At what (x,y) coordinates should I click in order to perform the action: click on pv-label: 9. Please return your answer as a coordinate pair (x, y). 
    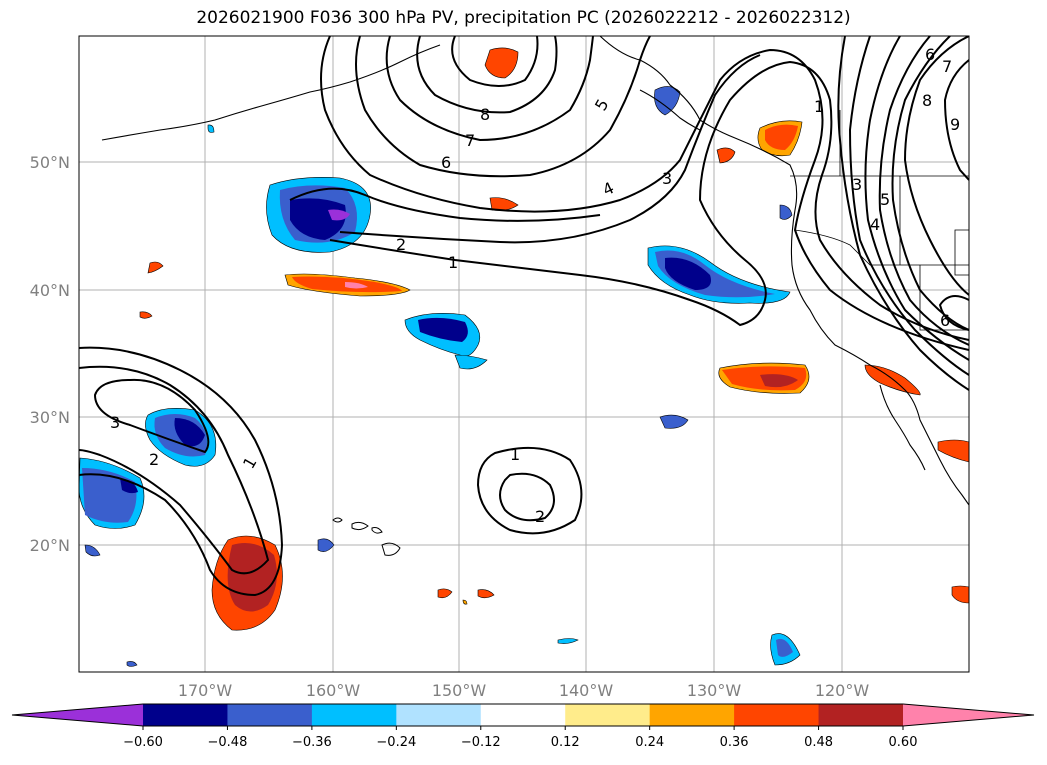
    Looking at the image, I should click on (955, 124).